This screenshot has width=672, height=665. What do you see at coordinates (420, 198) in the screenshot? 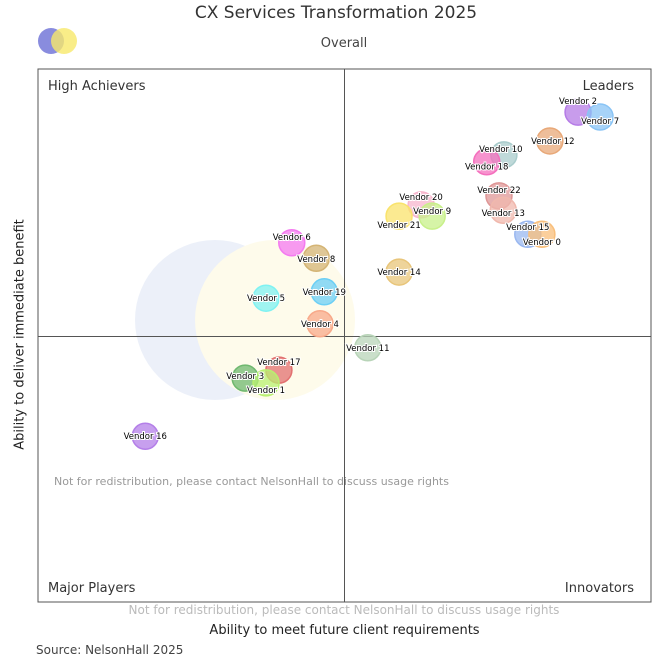
I see `data-label: Vendor 20` at bounding box center [420, 198].